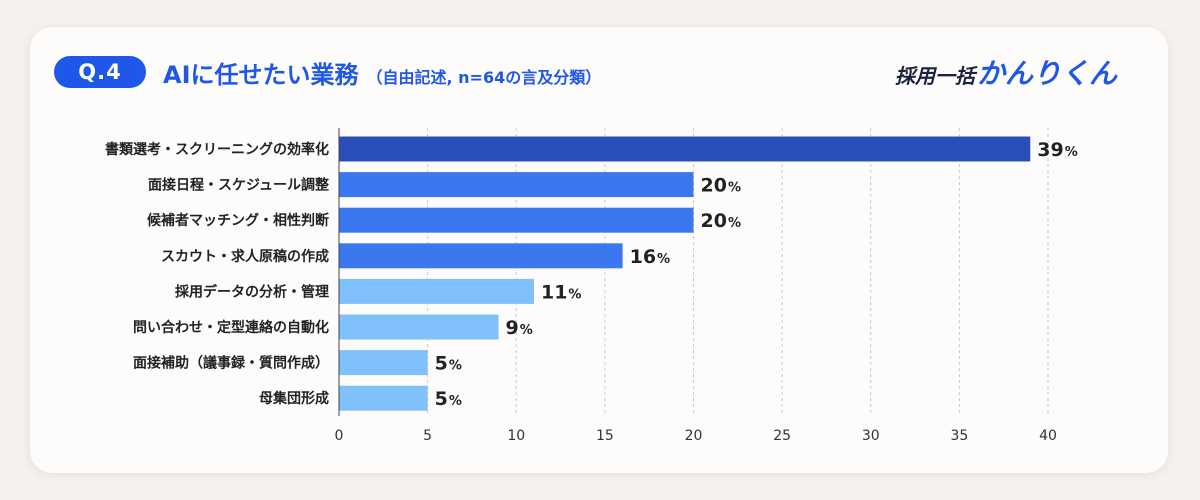  I want to click on x-tick-0: 0, so click(339, 436).